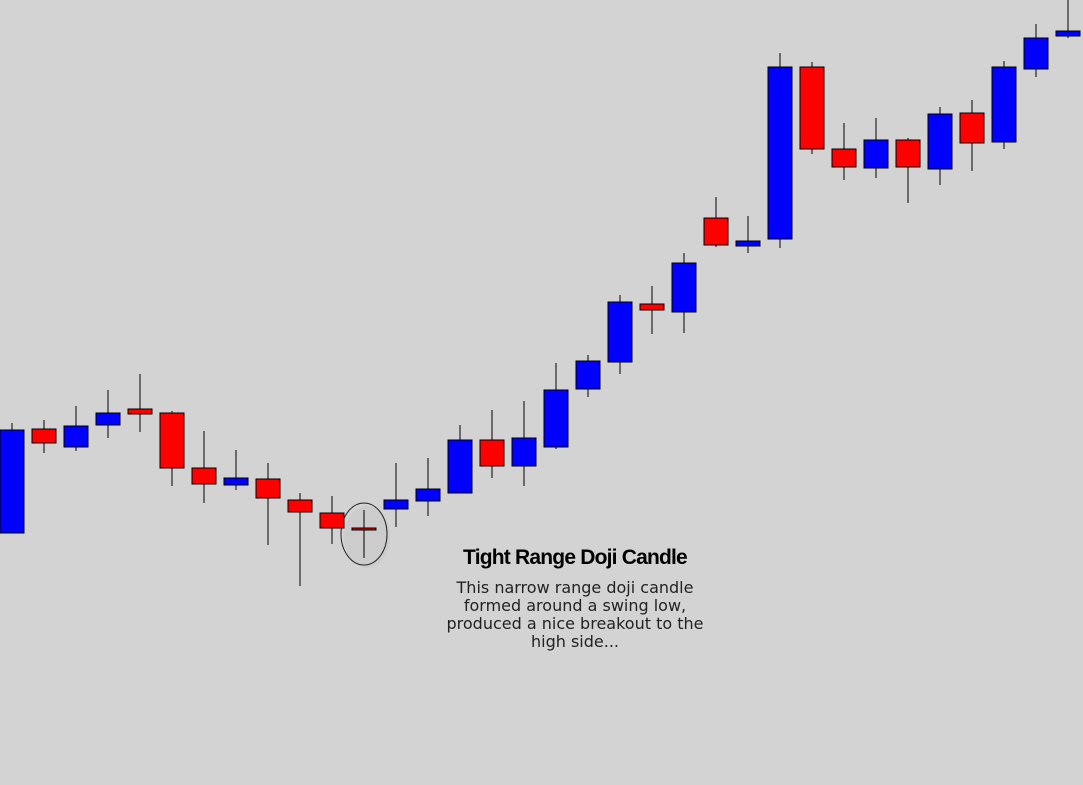 The width and height of the screenshot is (1083, 785). I want to click on highlight-shadow, so click(367, 537).